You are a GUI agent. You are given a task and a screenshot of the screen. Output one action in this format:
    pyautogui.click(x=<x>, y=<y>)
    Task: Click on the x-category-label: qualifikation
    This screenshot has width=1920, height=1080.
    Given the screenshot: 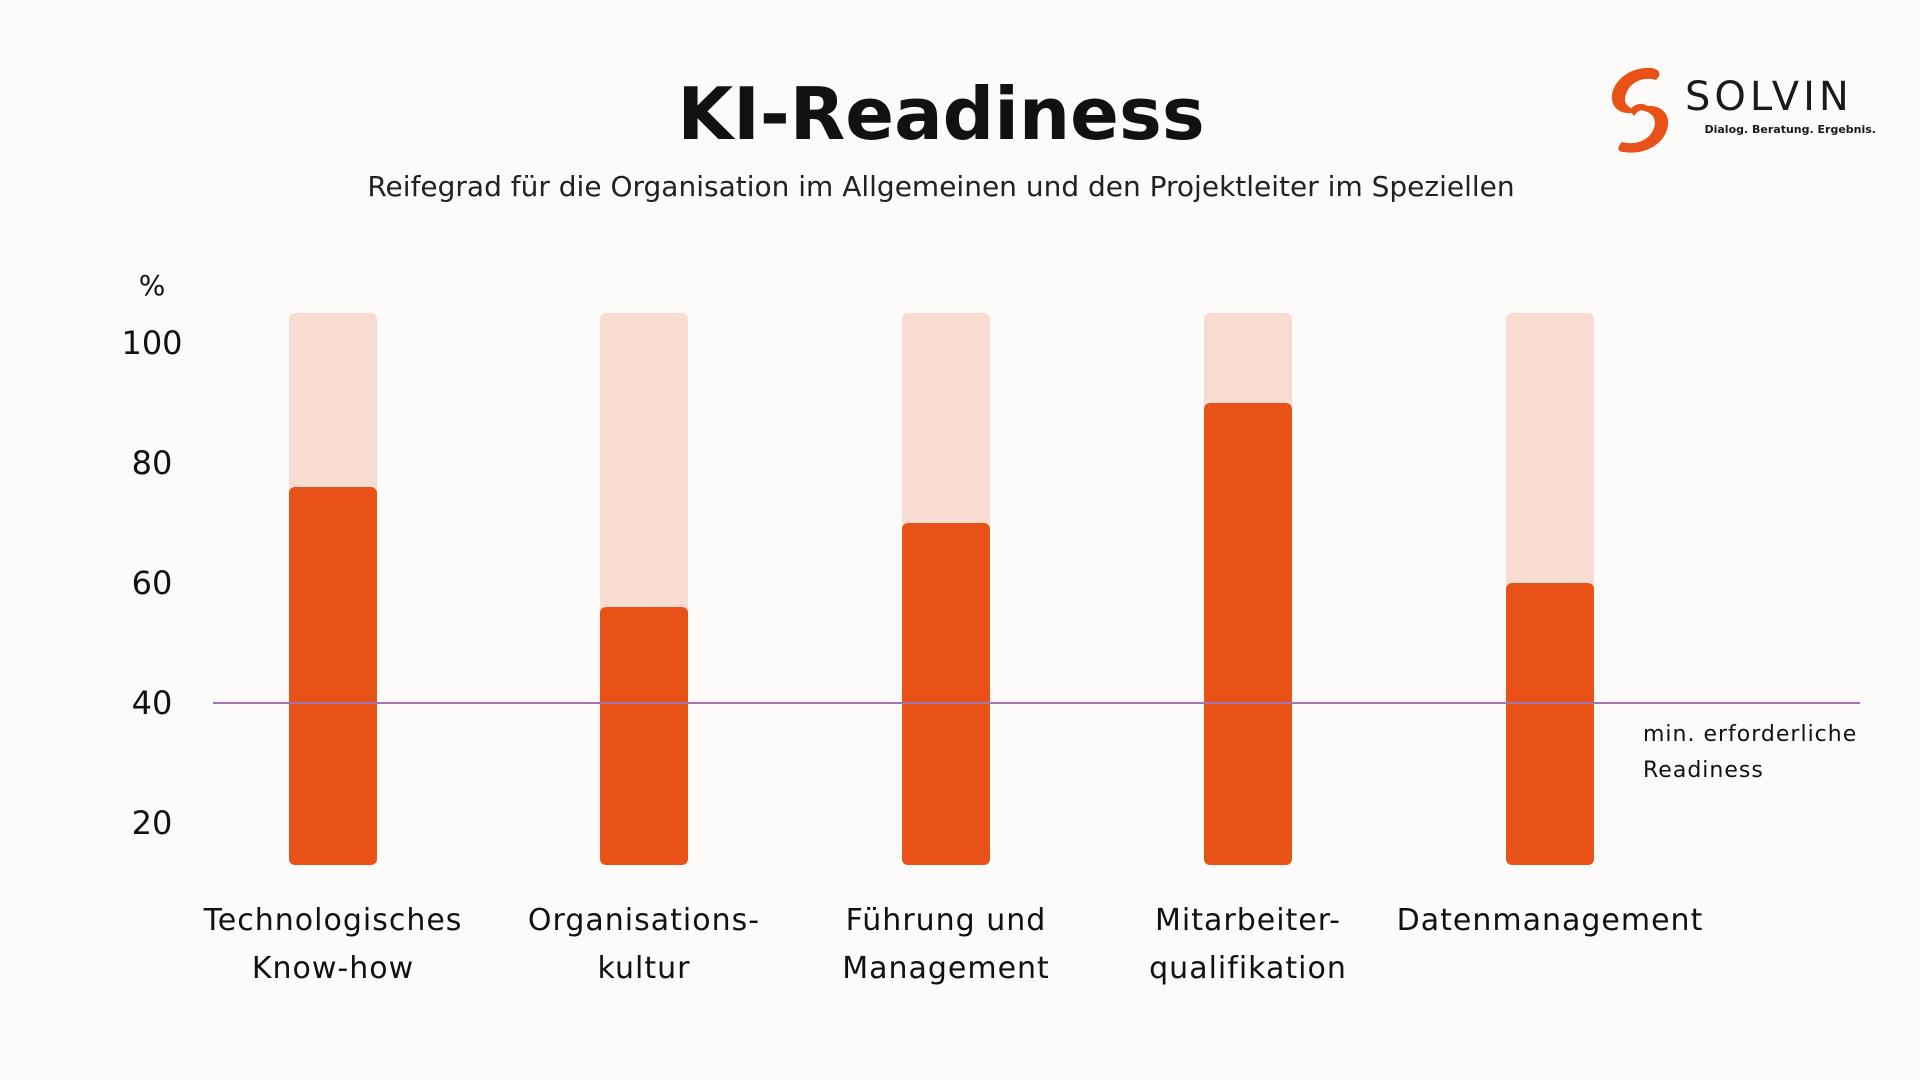 What is the action you would take?
    pyautogui.click(x=1248, y=968)
    